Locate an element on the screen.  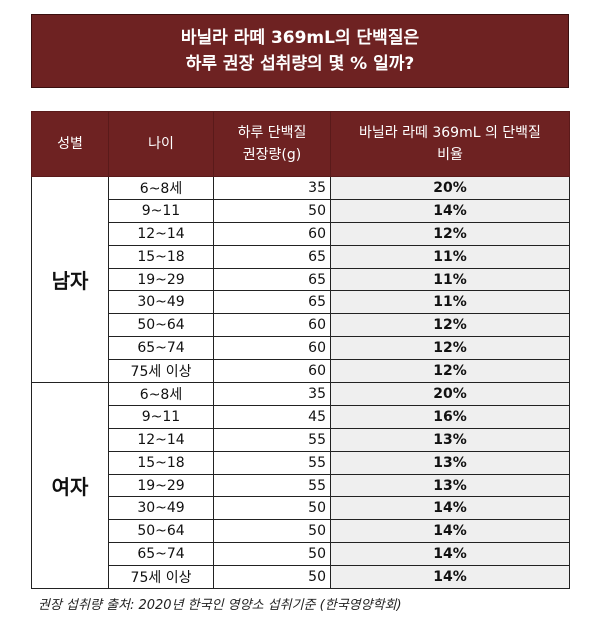
table-row: 65~74 60 12% is located at coordinates (301, 348).